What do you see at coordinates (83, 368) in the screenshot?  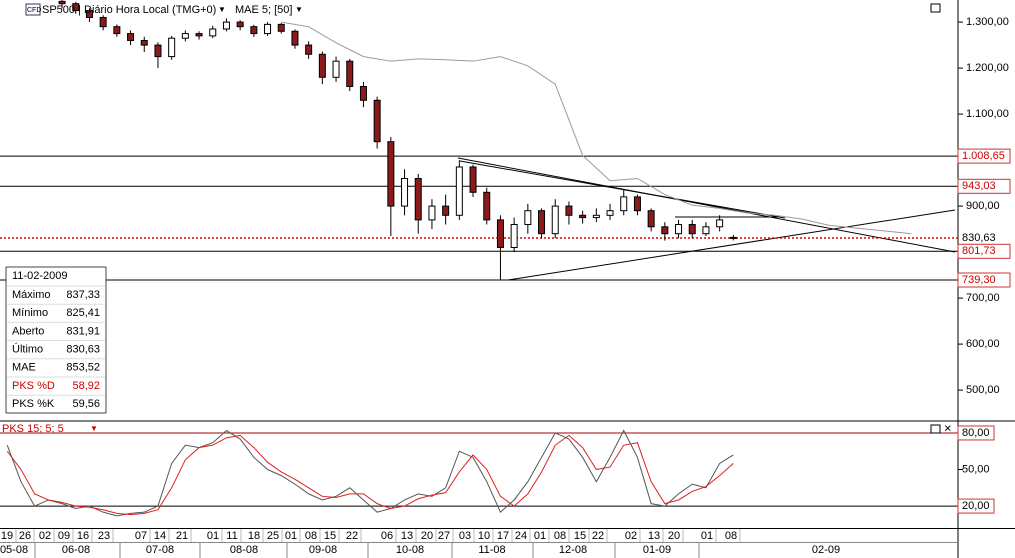 I see `info-value: 853,52` at bounding box center [83, 368].